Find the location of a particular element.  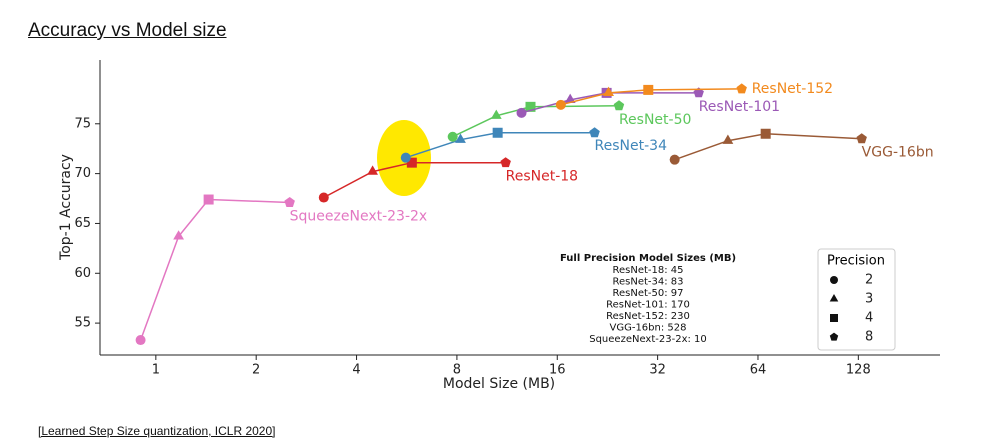

x-tick-label: 4 is located at coordinates (356, 370).